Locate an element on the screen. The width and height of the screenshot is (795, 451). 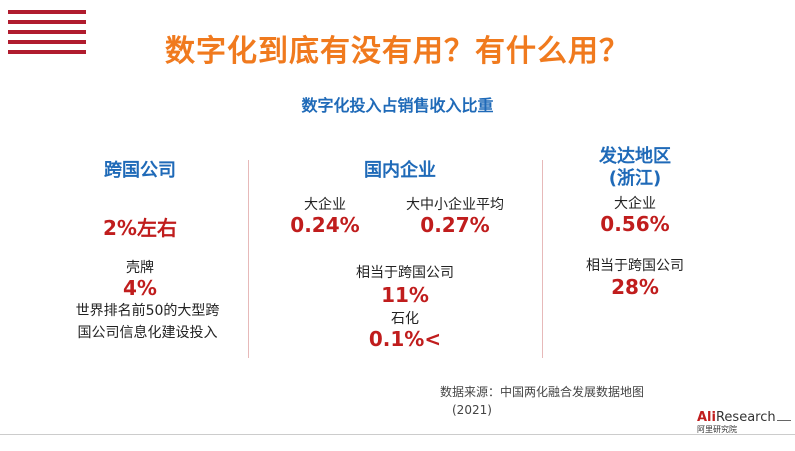
multinational-heading: 跨国公司 is located at coordinates (140, 170).